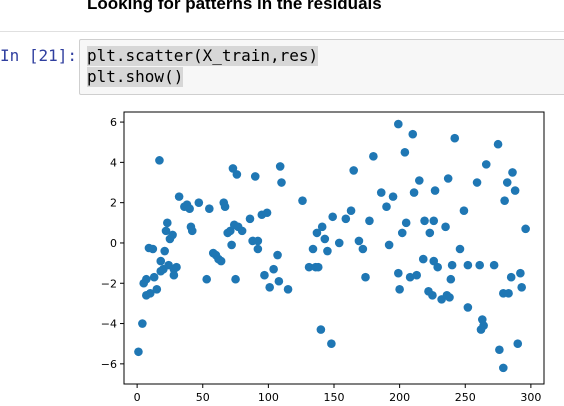 The image size is (564, 406). I want to click on x-tick-label: 100, so click(268, 397).